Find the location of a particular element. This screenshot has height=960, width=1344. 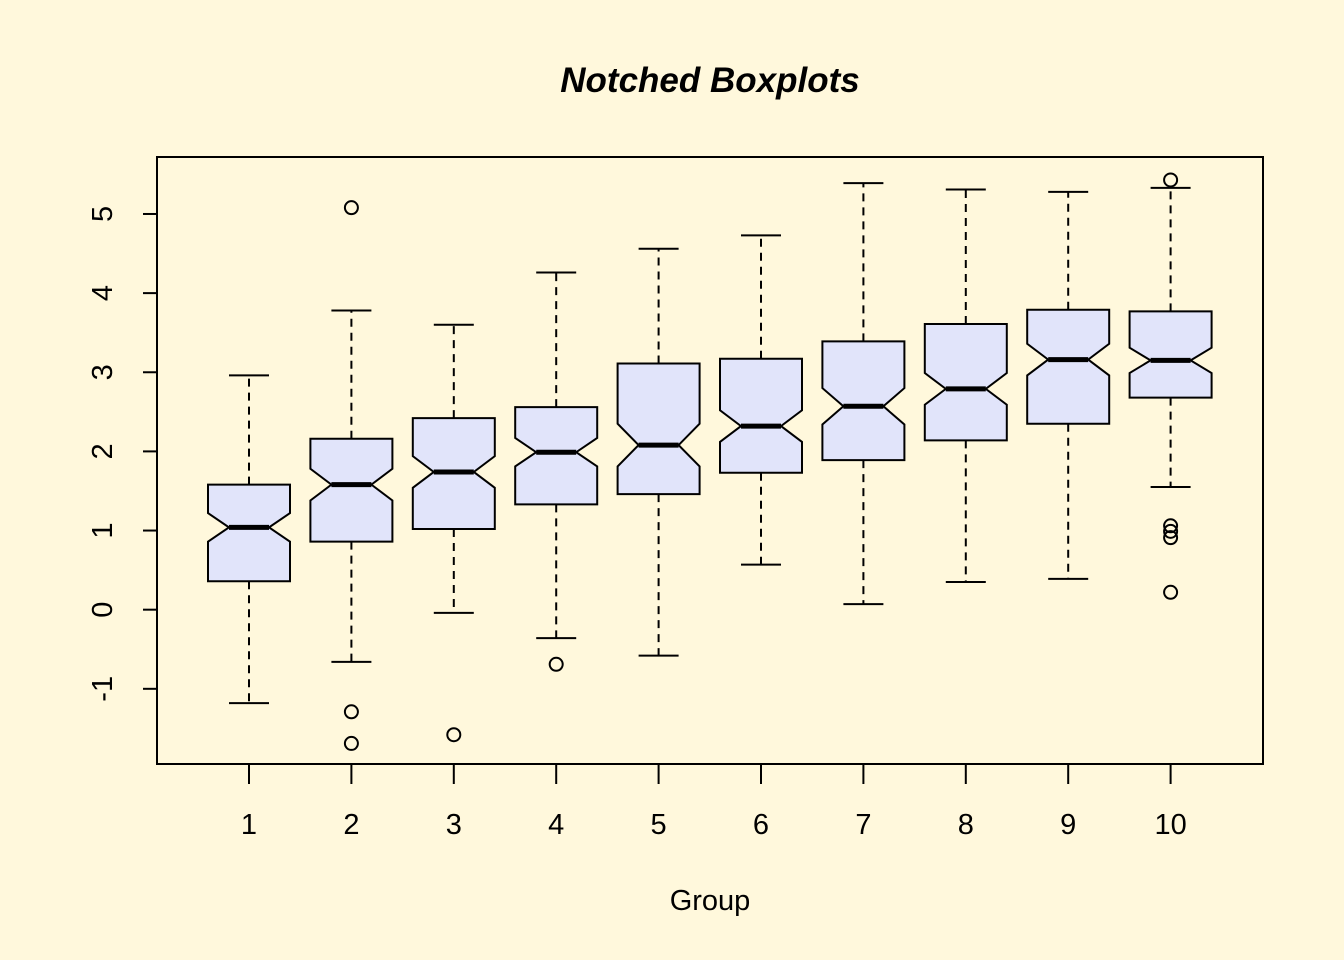

y-tick-label: 4 is located at coordinates (103, 293).